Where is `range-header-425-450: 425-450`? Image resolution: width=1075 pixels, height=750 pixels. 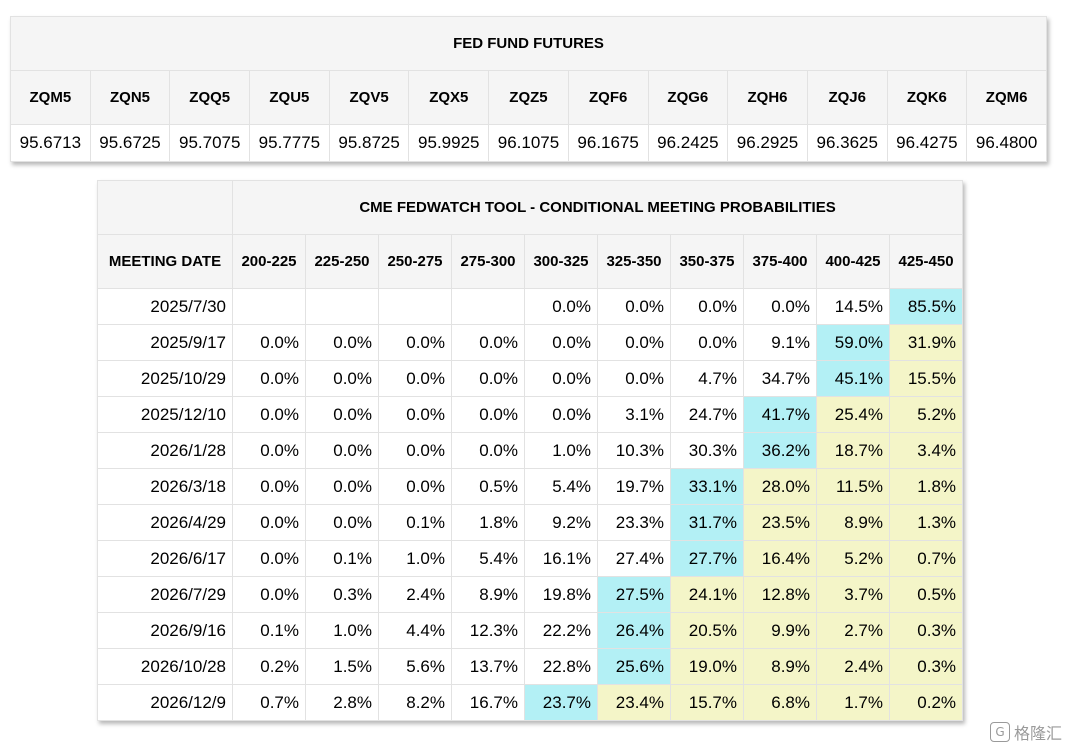
range-header-425-450: 425-450 is located at coordinates (926, 261).